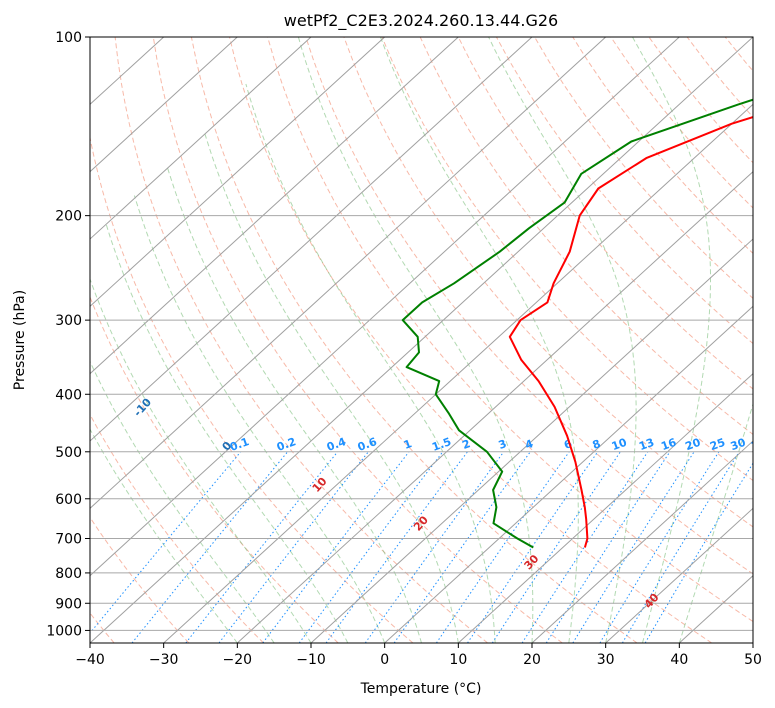  I want to click on mixing-ratio-label: 36, so click(758, 445).